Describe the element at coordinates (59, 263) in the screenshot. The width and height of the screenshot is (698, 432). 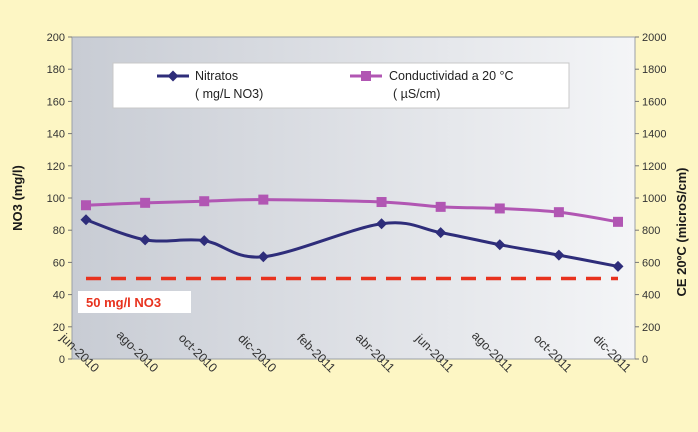
I see `y-left-tick-label: 60` at that location.